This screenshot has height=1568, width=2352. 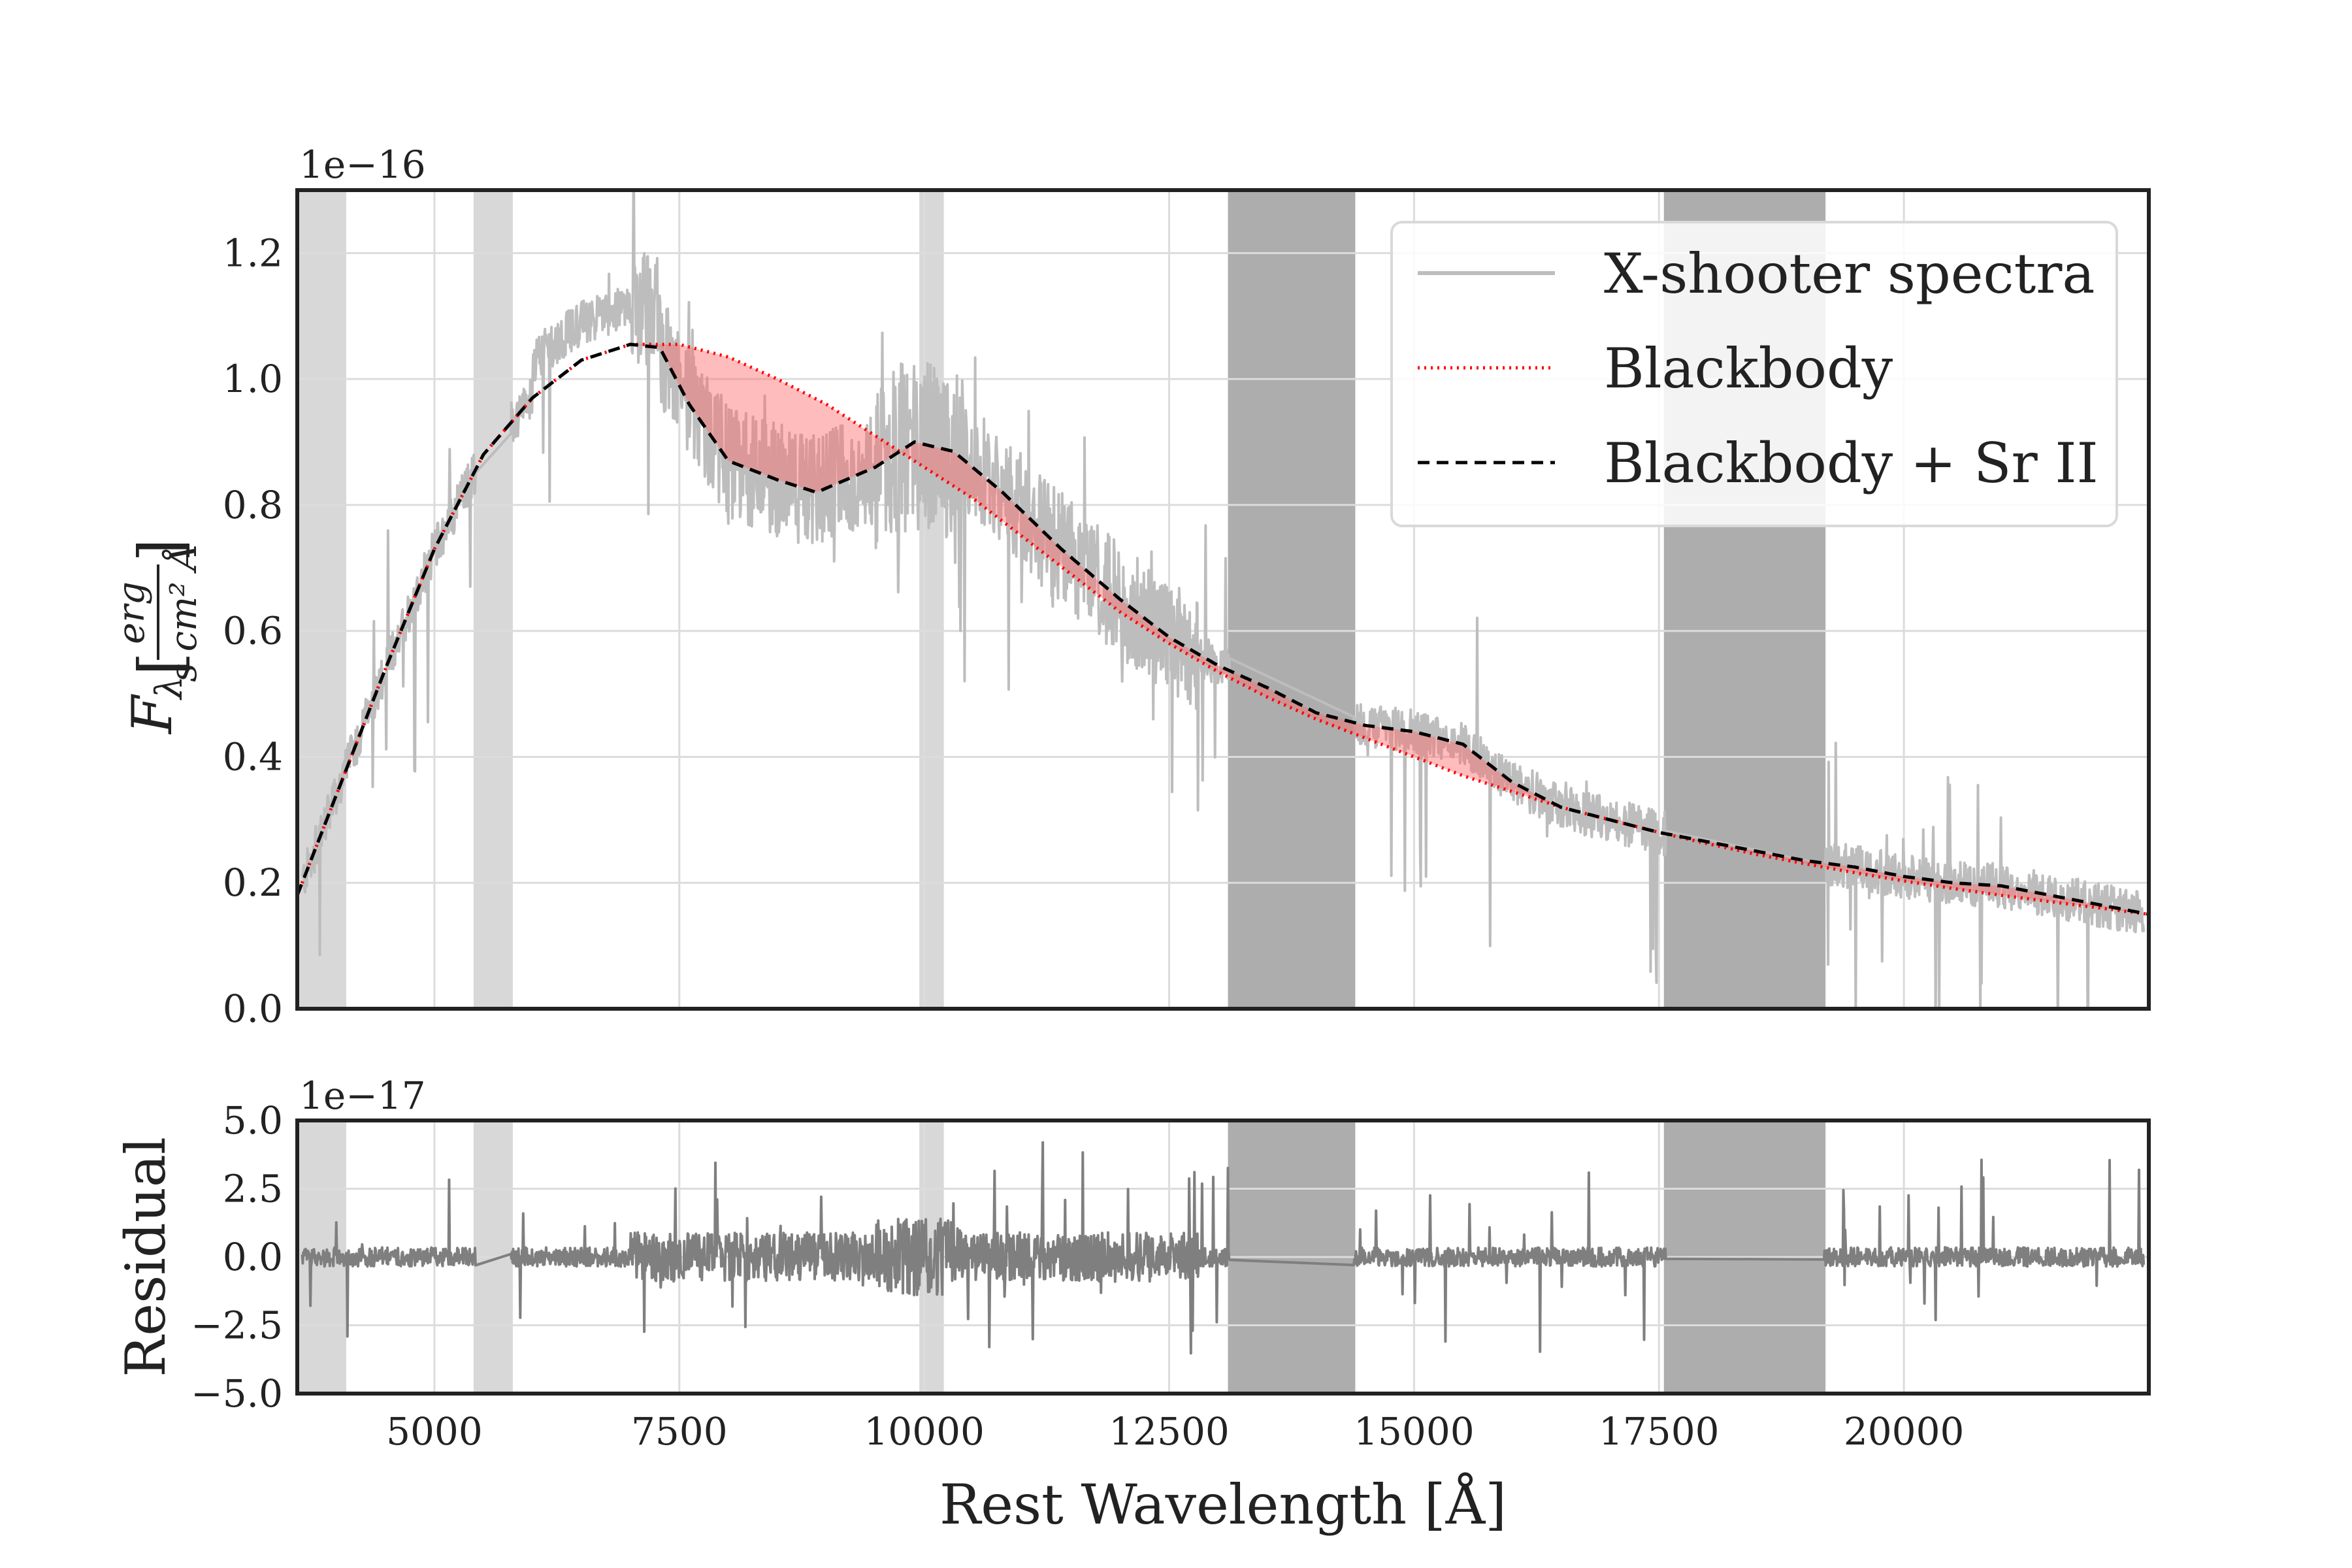 What do you see at coordinates (1851, 463) in the screenshot?
I see `legend-label-blackbody-sr: Blackbody + Sr II` at bounding box center [1851, 463].